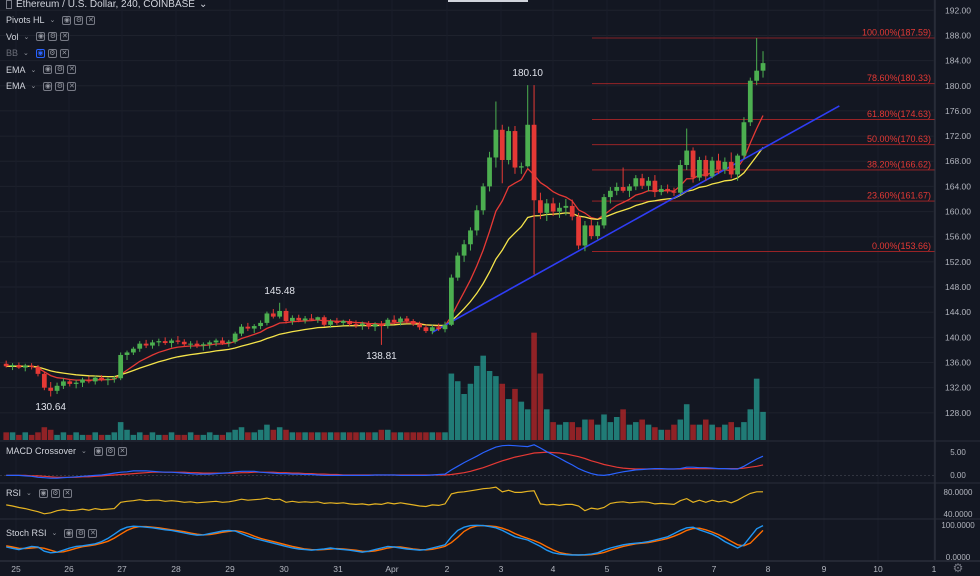 The height and width of the screenshot is (576, 980). I want to click on macd-legend-row: MACD Crossover ⌄ ◉ ⚙ ✕, so click(66, 451).